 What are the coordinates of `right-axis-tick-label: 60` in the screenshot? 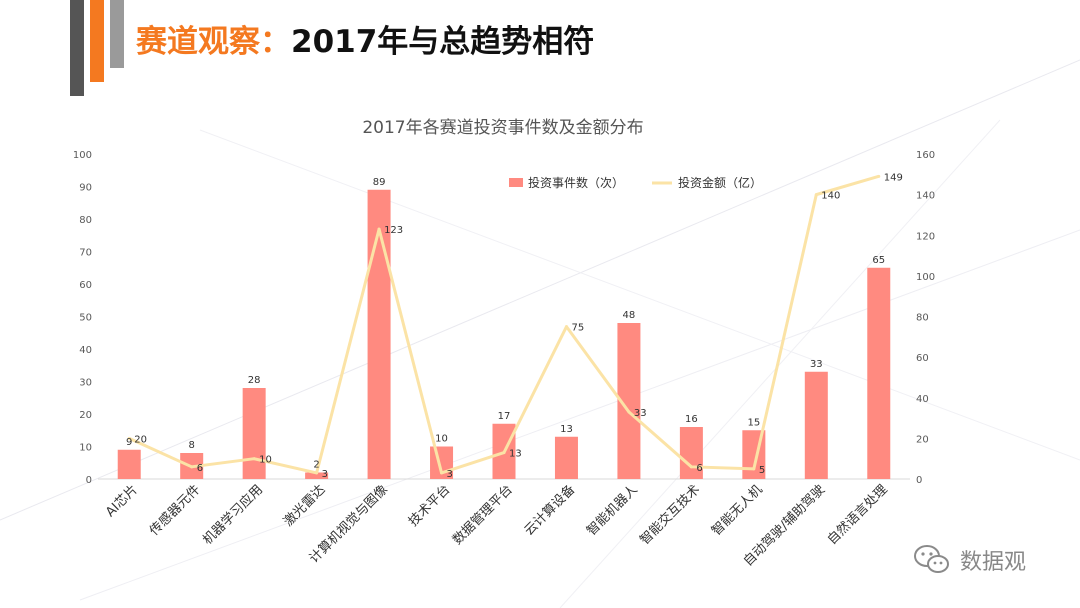 It's located at (922, 358).